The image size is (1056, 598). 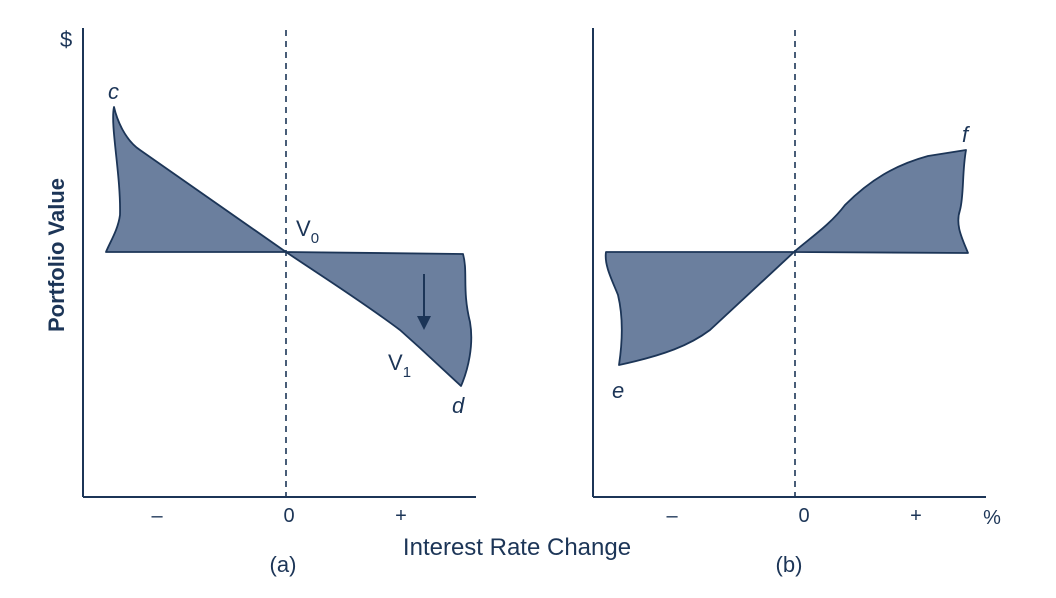 What do you see at coordinates (157, 516) in the screenshot?
I see `tick-minus-a: –` at bounding box center [157, 516].